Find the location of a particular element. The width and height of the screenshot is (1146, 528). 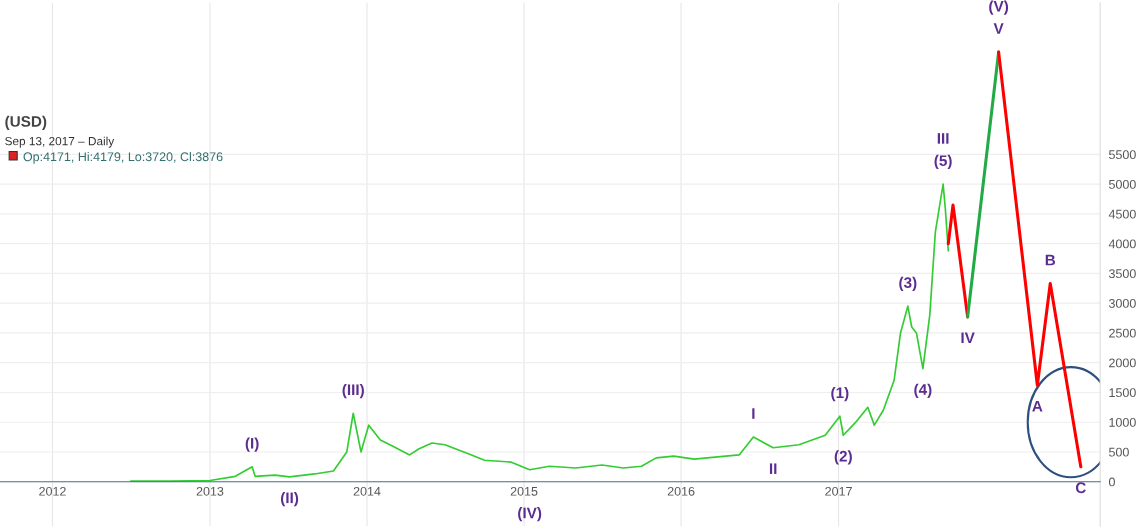

annotation: IV is located at coordinates (968, 338).